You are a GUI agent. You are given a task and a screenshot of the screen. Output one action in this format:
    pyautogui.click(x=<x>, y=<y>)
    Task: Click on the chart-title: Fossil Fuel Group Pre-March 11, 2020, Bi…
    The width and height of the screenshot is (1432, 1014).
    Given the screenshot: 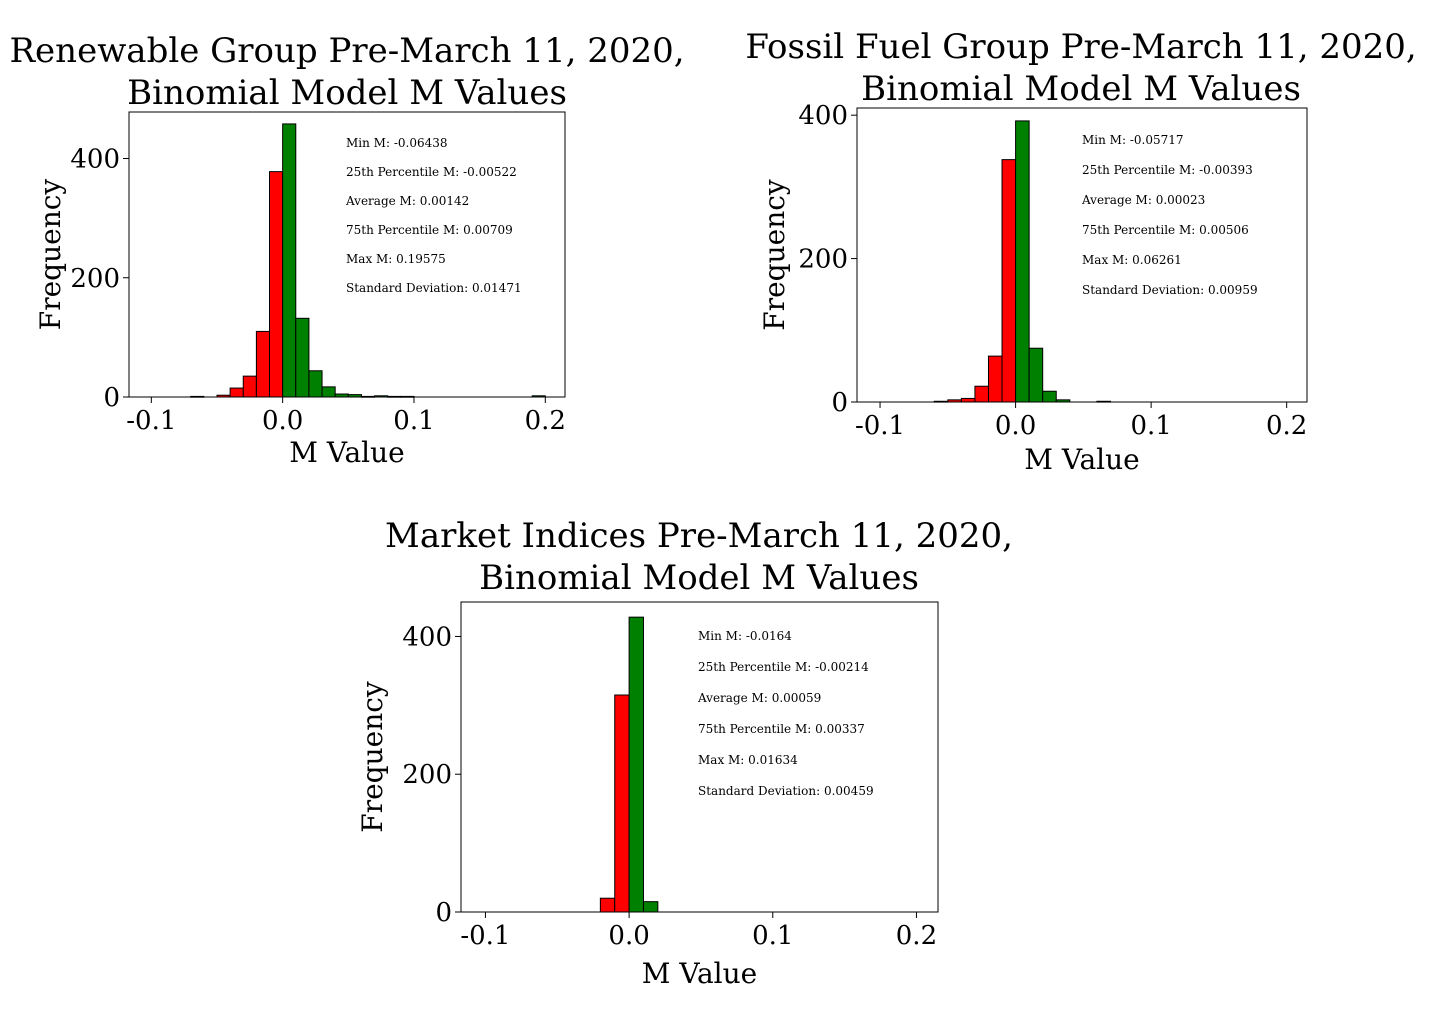 What is the action you would take?
    pyautogui.click(x=1076, y=68)
    